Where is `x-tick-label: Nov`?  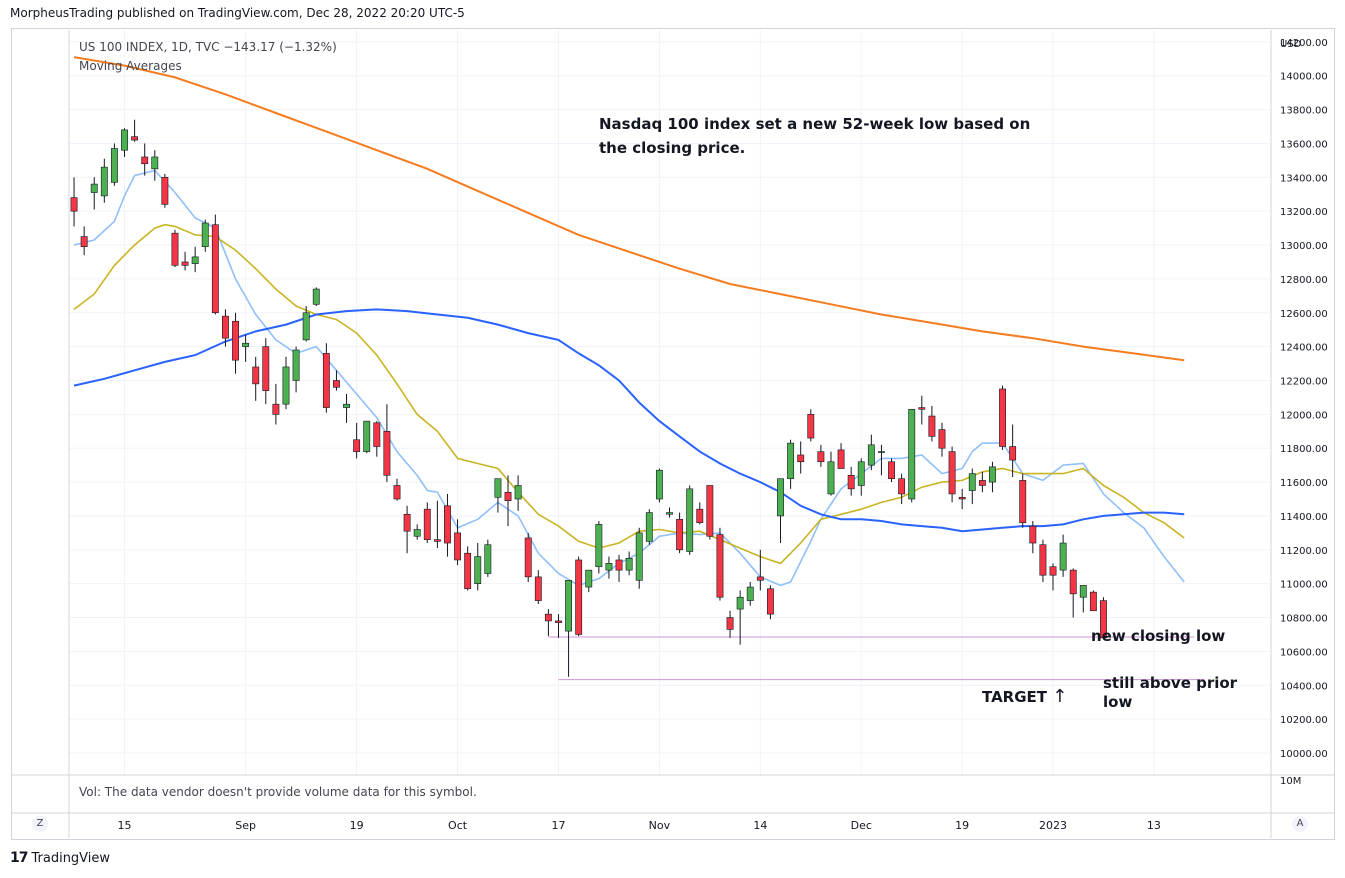 x-tick-label: Nov is located at coordinates (660, 825).